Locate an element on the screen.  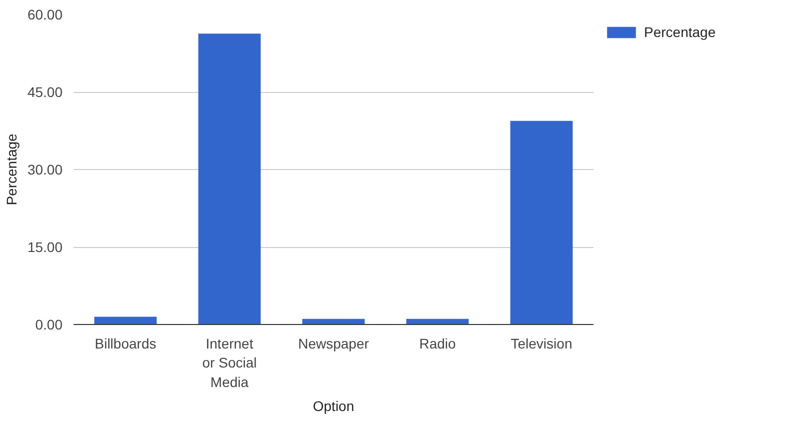
x-axis-title: Option is located at coordinates (333, 406).